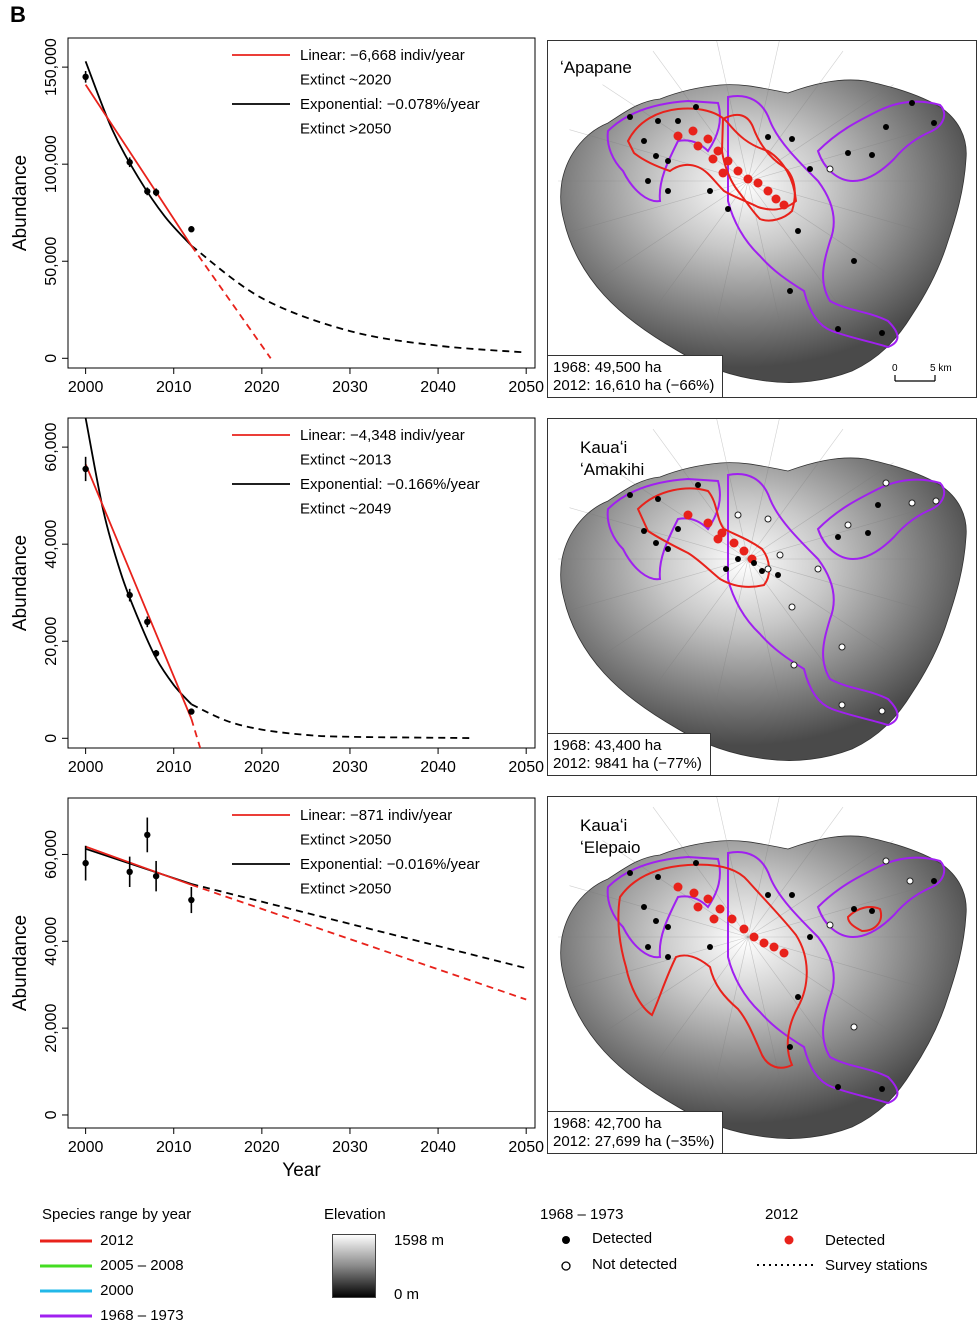 Image resolution: width=978 pixels, height=1337 pixels. Describe the element at coordinates (117, 1290) in the screenshot. I see `legend-range-label: 2000` at that location.